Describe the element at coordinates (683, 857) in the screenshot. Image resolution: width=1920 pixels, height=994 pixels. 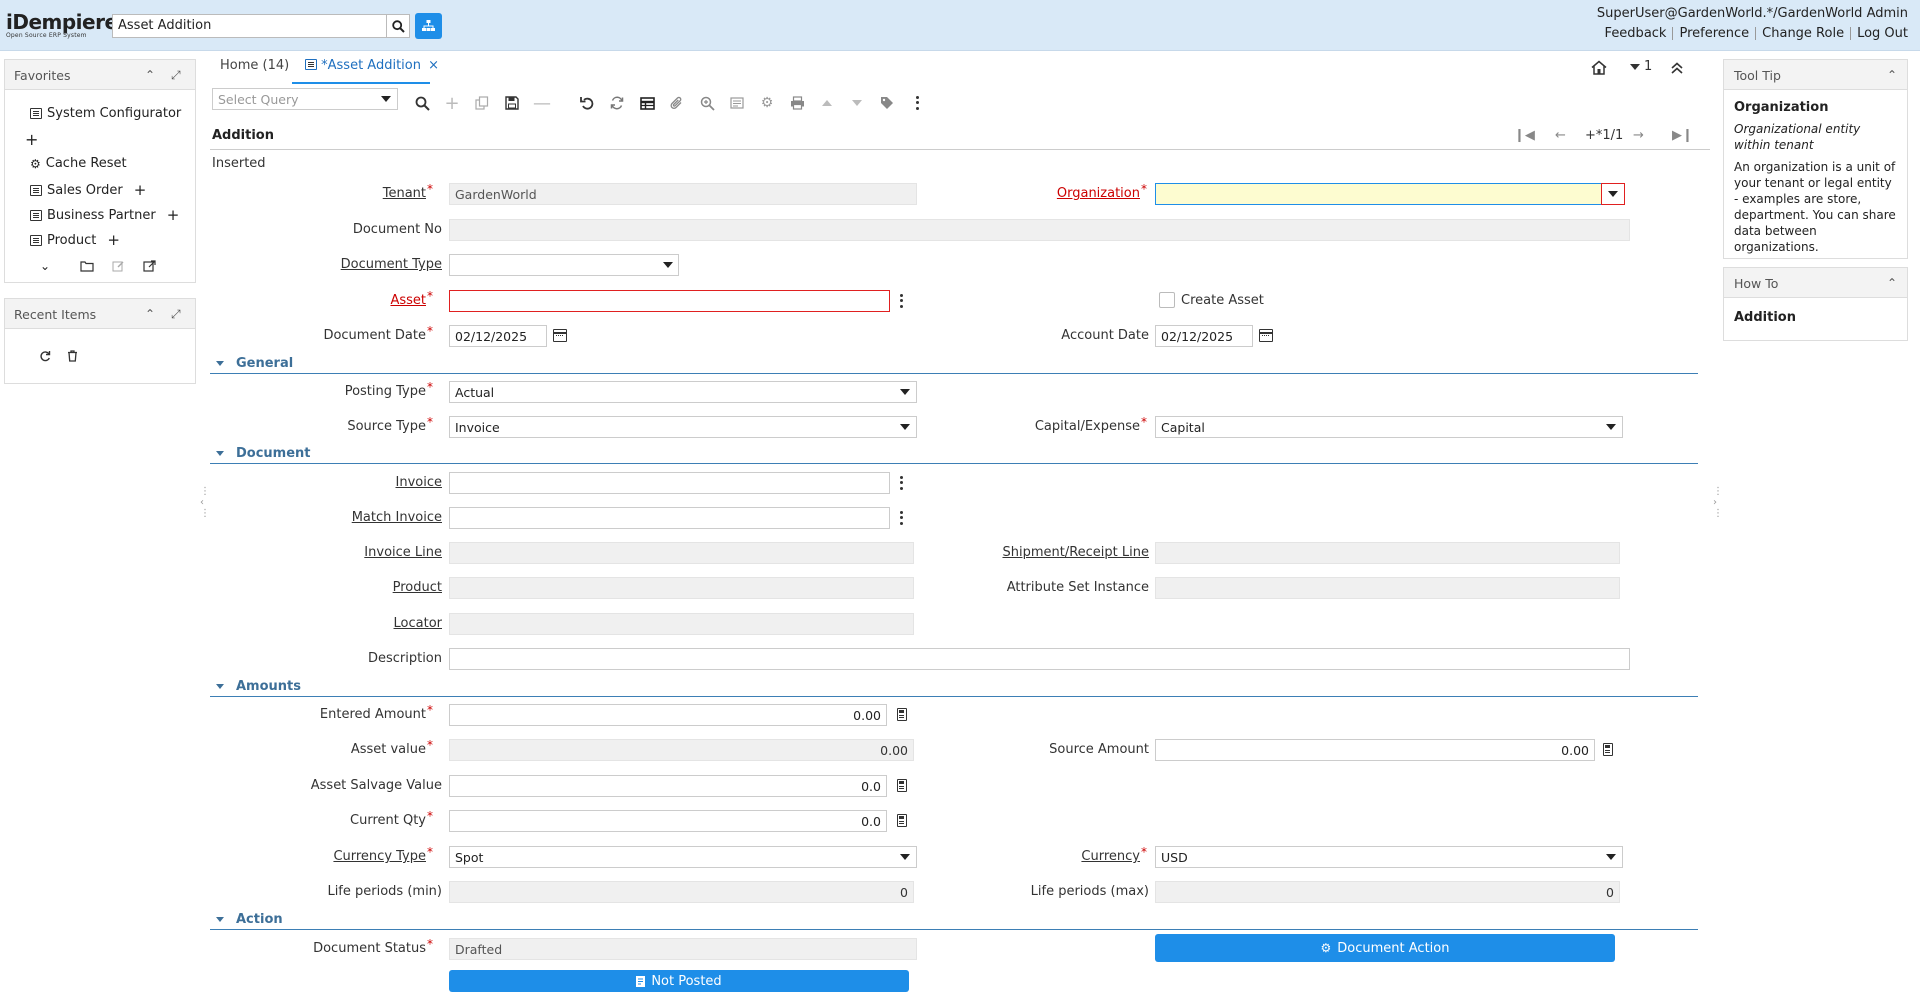
I see `currency-type-select: Spot` at that location.